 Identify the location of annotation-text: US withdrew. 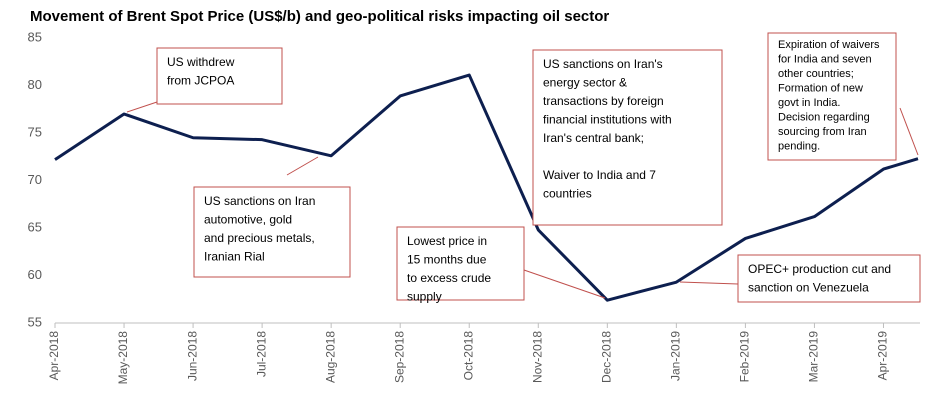
(201, 62).